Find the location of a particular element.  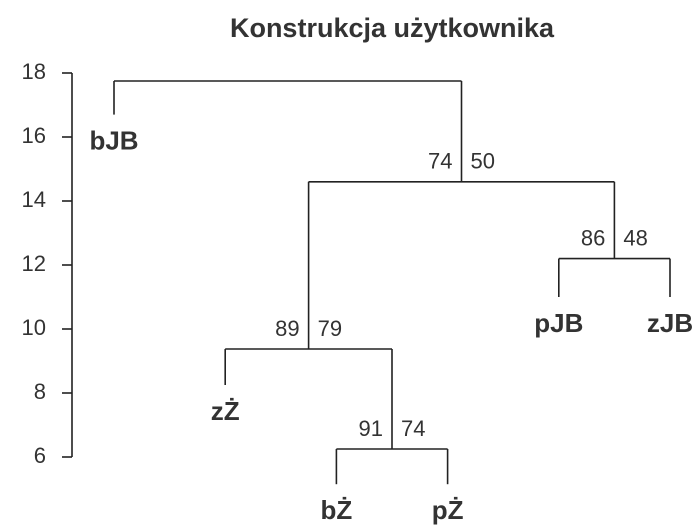

bp-label: 79 is located at coordinates (330, 328).